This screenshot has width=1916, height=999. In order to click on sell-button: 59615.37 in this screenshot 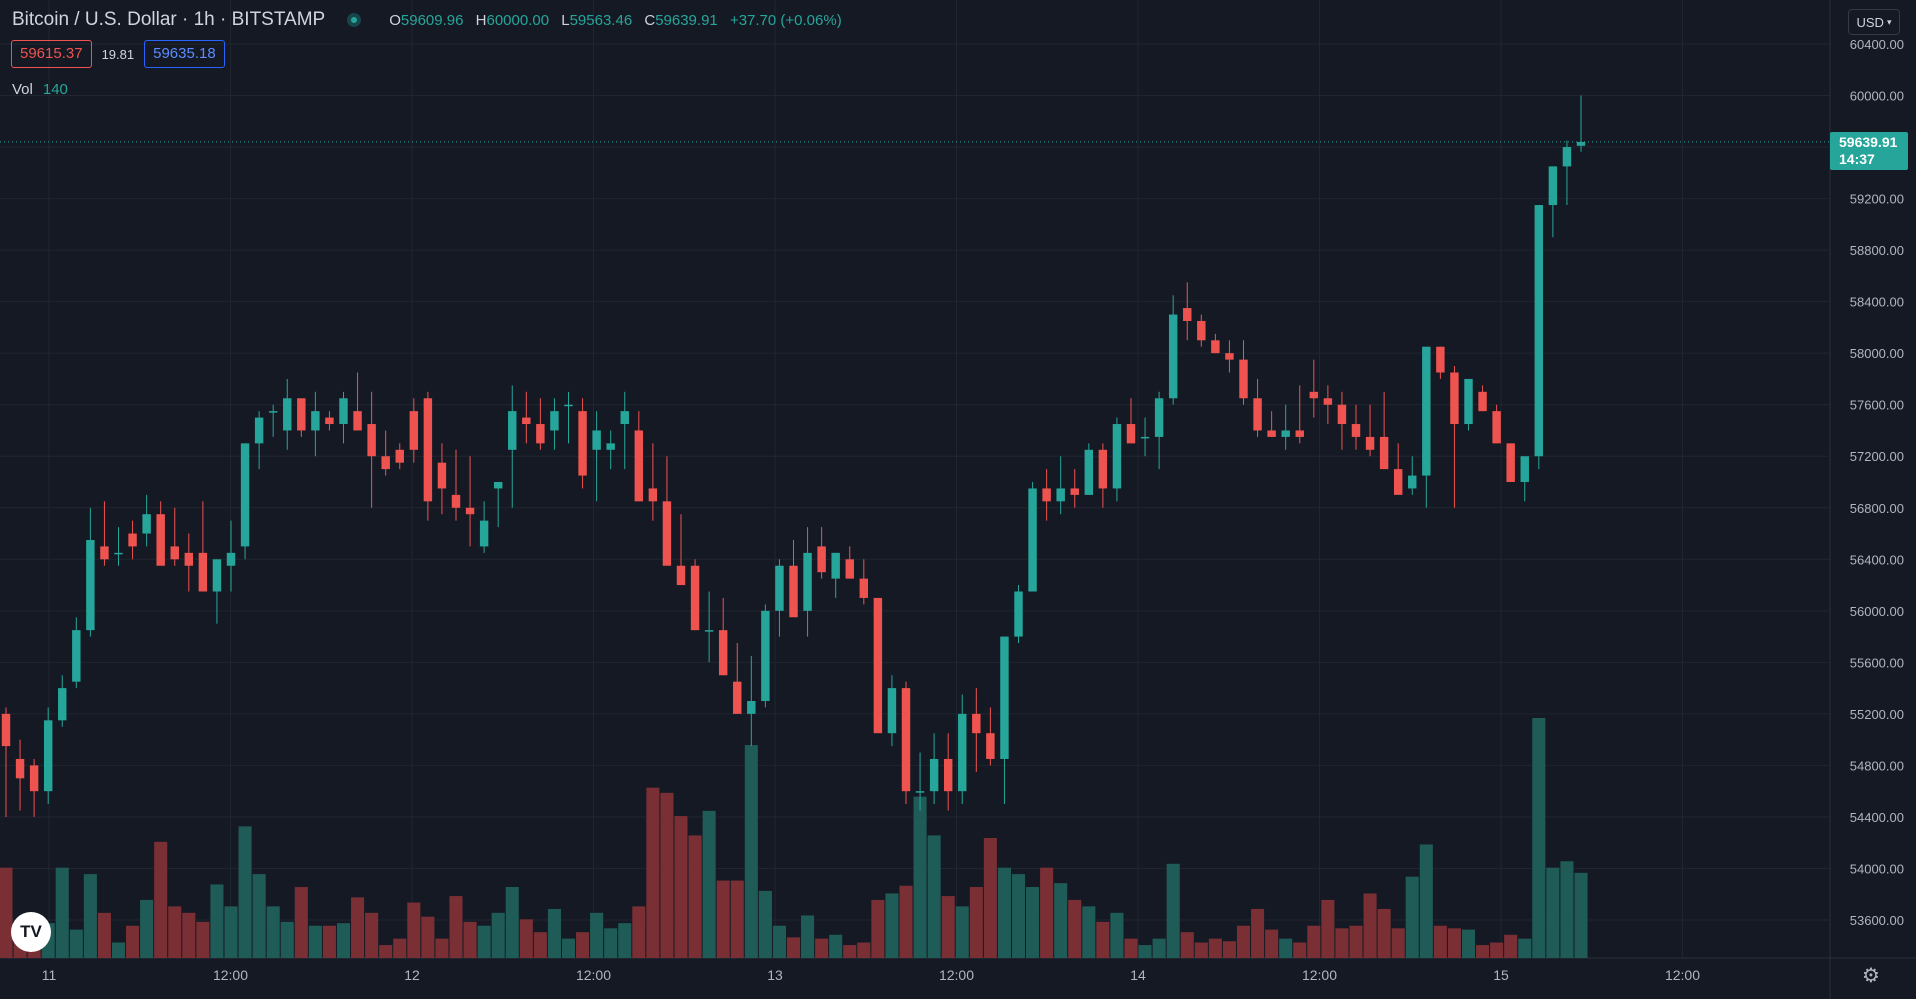, I will do `click(51, 54)`.